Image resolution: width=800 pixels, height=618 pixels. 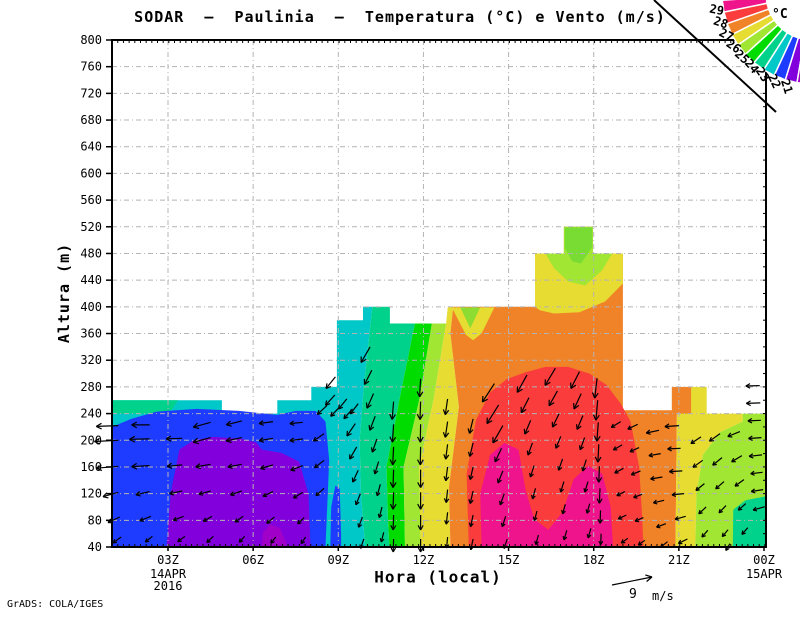 I want to click on svg-text: 600, so click(x=91, y=173).